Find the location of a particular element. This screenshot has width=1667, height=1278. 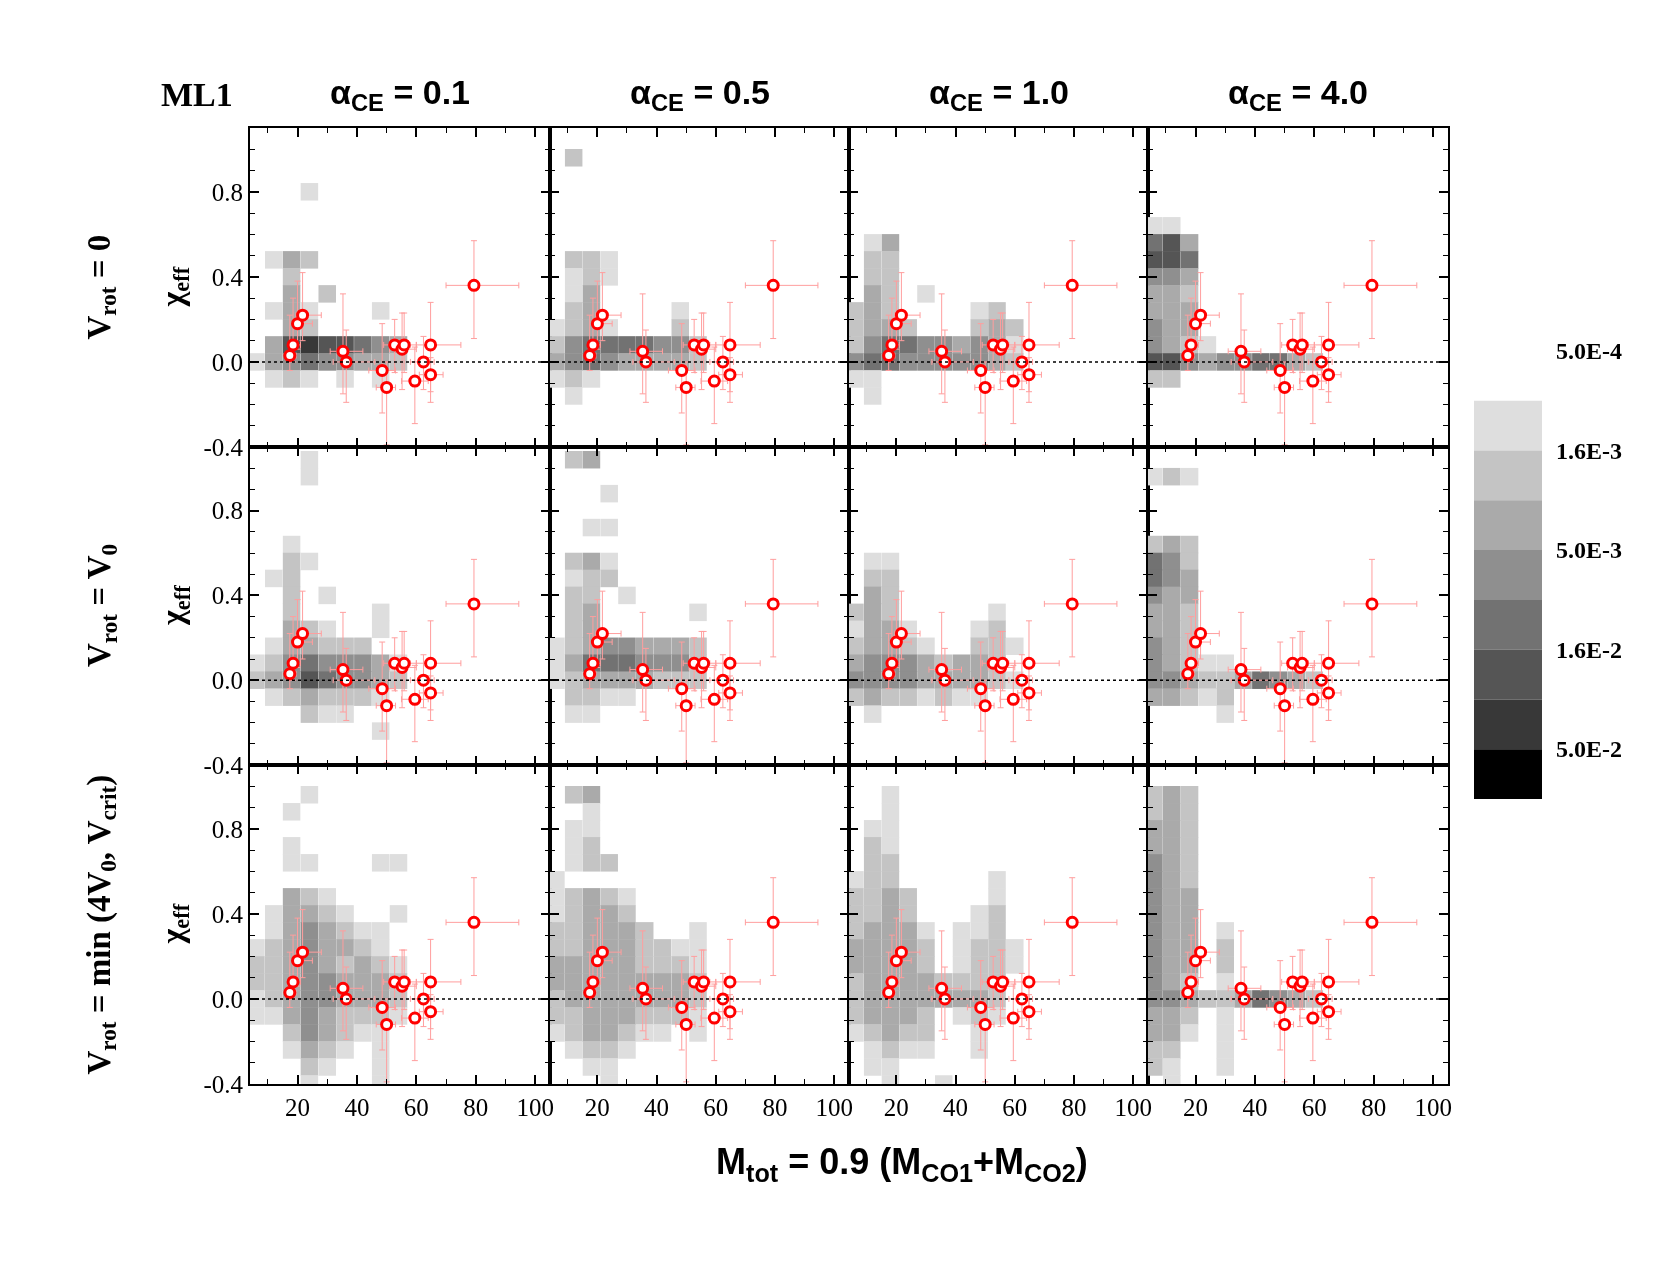

x-axis-title: M$_{tot}$ = 0.9 (M$_{CO1}$+M$_{CO2}$) is located at coordinates (902, 1164).